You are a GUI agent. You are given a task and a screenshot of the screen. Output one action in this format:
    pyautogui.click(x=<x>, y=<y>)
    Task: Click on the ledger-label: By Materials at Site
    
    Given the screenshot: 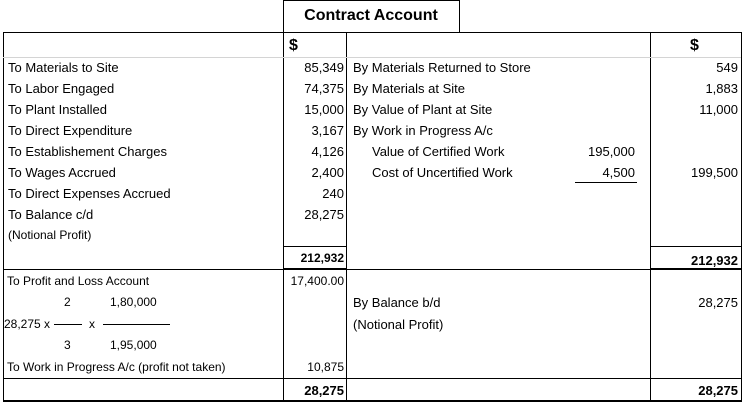 What is the action you would take?
    pyautogui.click(x=409, y=88)
    